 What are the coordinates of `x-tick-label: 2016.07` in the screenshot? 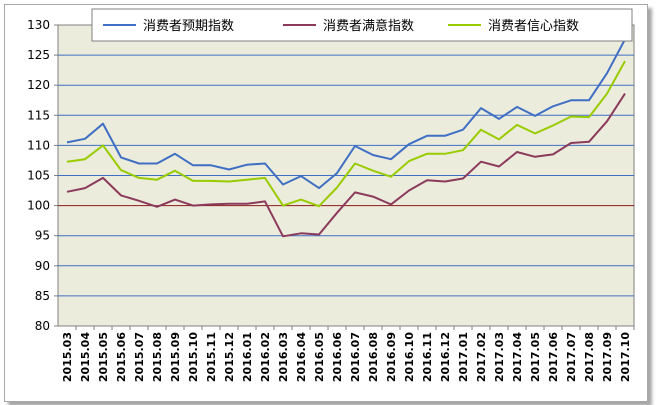 It's located at (355, 357).